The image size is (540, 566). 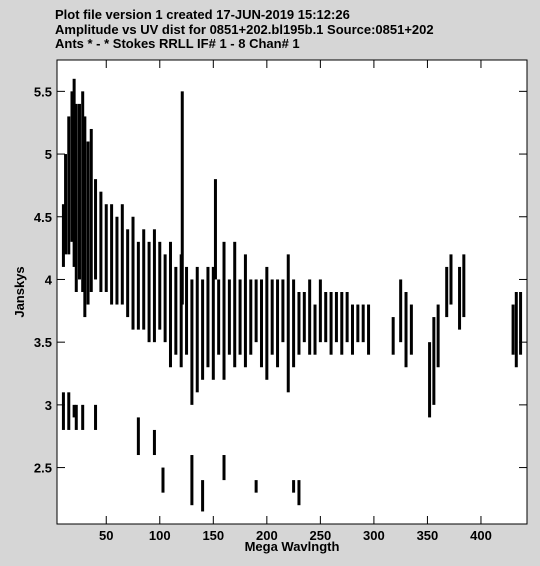 What do you see at coordinates (48, 405) in the screenshot?
I see `y-tick-label: 3` at bounding box center [48, 405].